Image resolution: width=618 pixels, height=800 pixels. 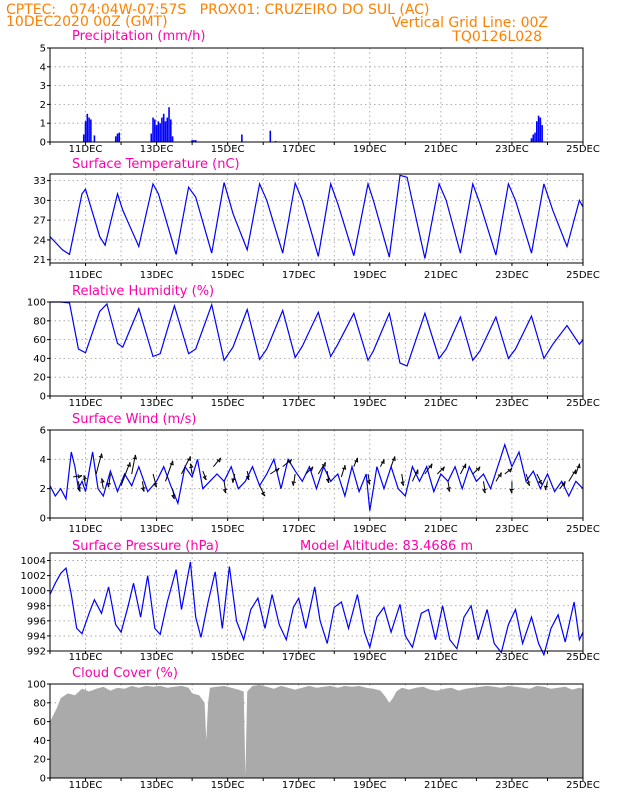 What do you see at coordinates (39, 240) in the screenshot?
I see `y-tick-label: 24` at bounding box center [39, 240].